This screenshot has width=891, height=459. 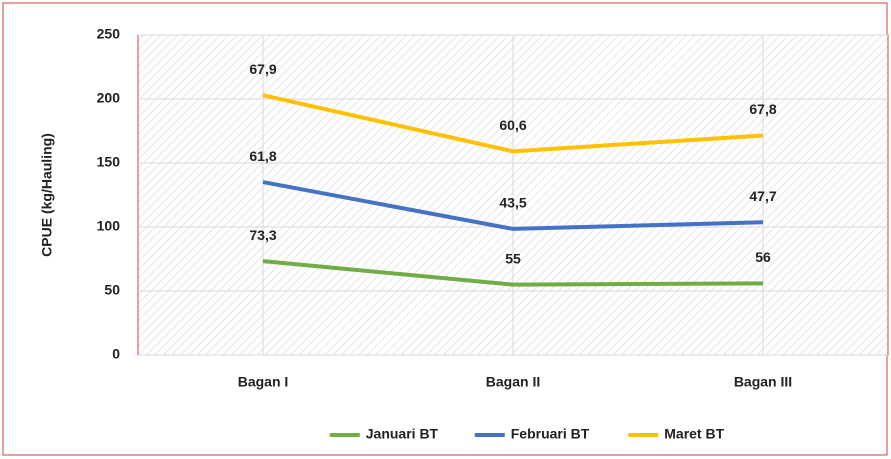 What do you see at coordinates (550, 434) in the screenshot?
I see `legend-label: Februari BT` at bounding box center [550, 434].